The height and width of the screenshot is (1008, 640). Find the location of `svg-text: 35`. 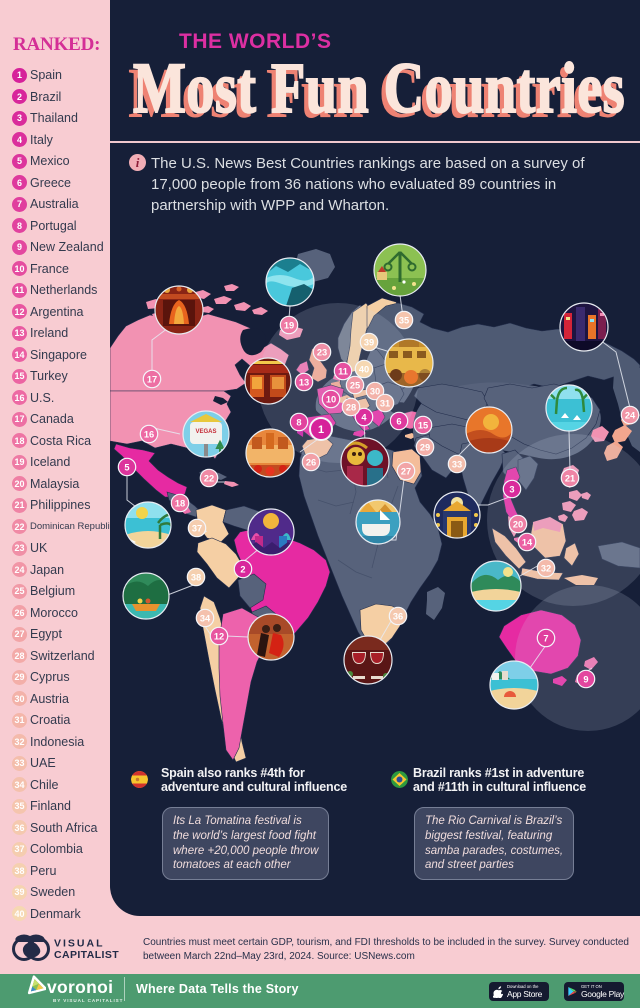

svg-text: 35 is located at coordinates (404, 320).